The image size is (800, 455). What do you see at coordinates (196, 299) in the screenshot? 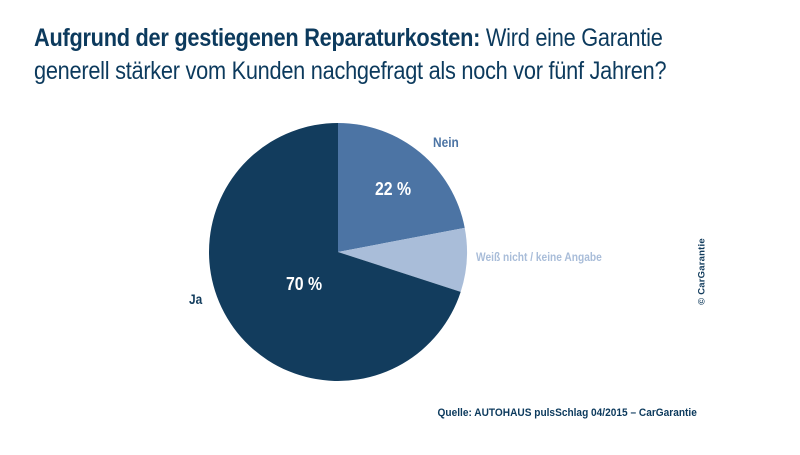
I see `slice-label-ja: Ja` at bounding box center [196, 299].